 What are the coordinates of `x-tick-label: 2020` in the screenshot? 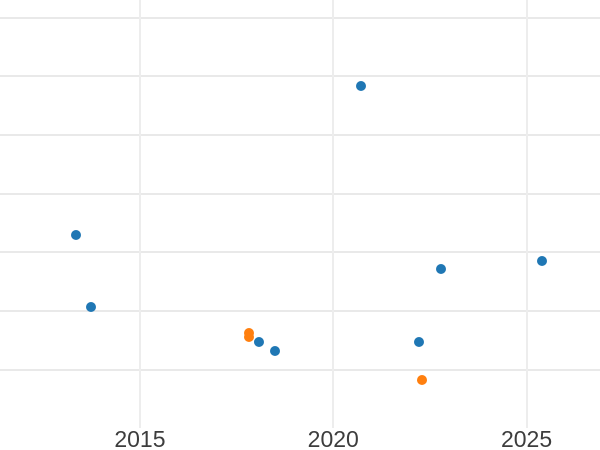 It's located at (333, 438).